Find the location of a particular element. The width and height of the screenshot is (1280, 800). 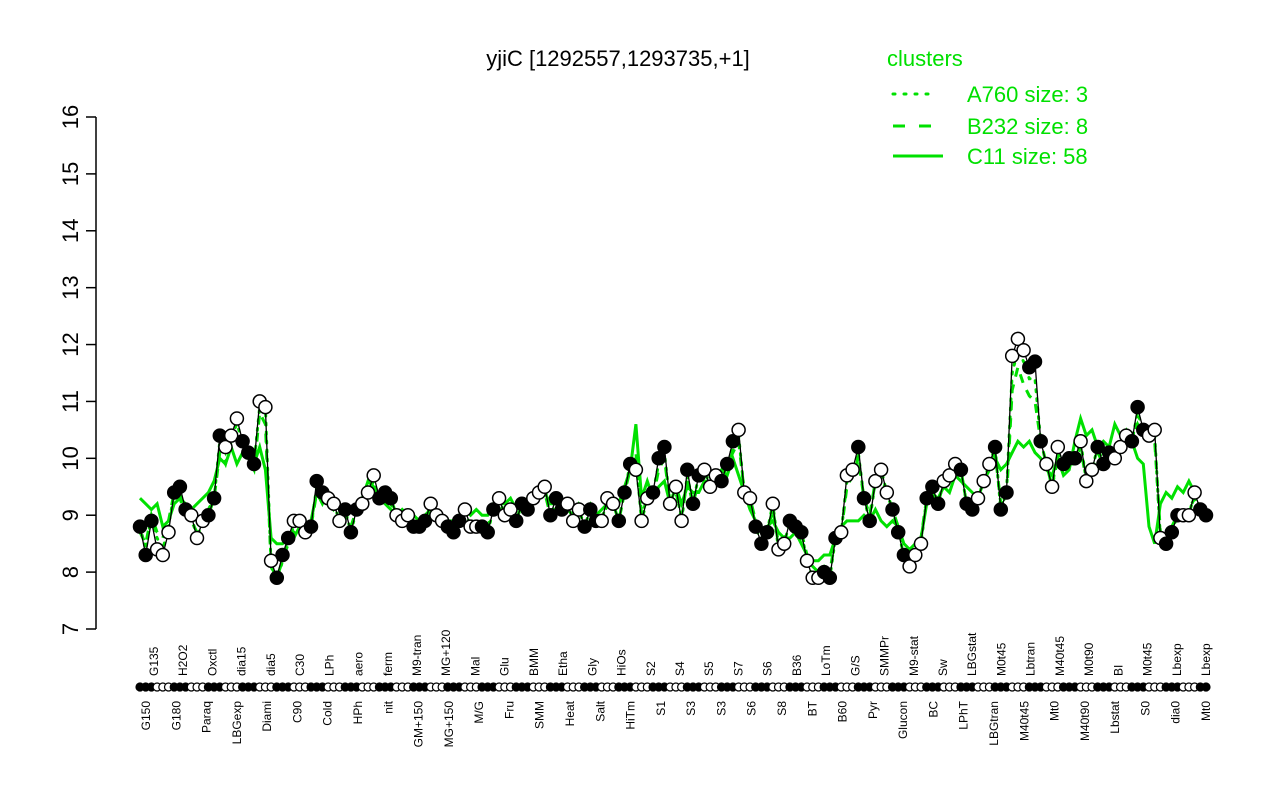

x-tick-label: BC is located at coordinates (933, 709).